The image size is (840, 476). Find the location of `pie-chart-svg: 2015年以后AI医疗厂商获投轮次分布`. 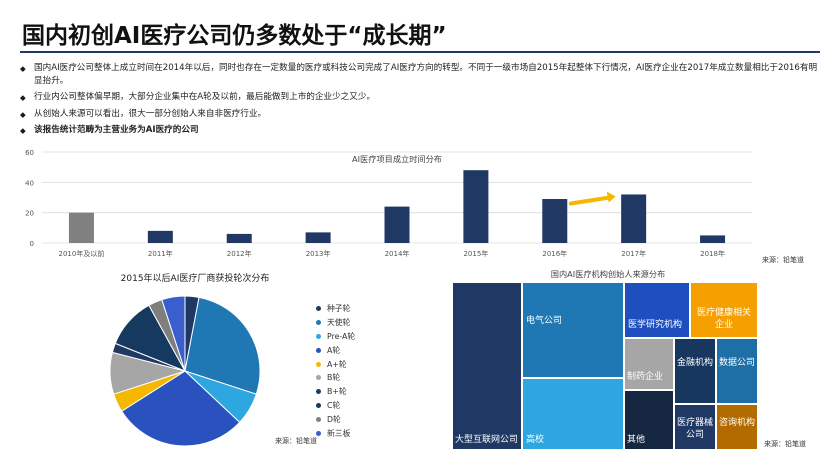

pie-chart-svg: 2015年以后AI医疗厂商获投轮次分布 is located at coordinates (189, 359).